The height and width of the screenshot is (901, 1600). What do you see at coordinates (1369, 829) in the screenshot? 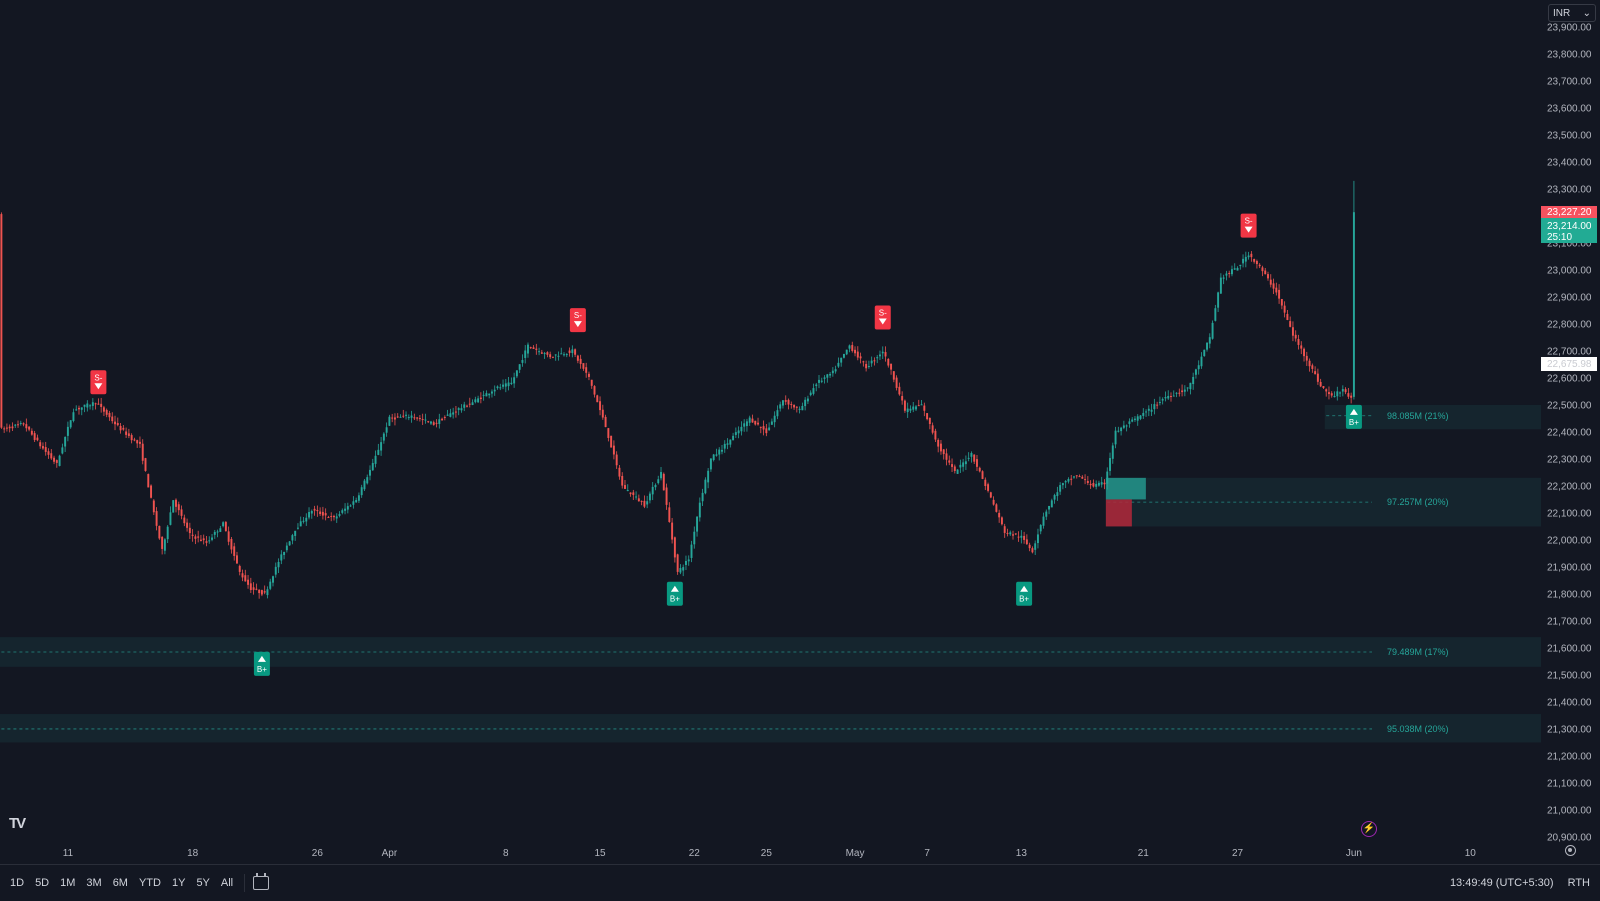
I see `lightning-icon: ⚡` at bounding box center [1369, 829].